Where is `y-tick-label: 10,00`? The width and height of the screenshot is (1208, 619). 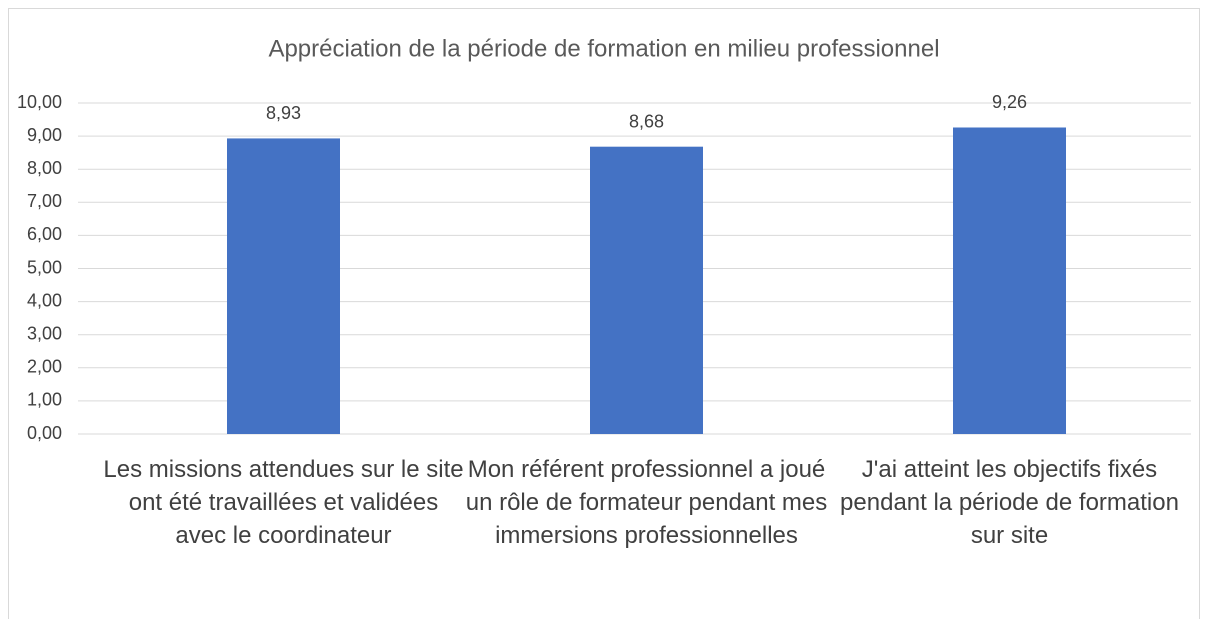
y-tick-label: 10,00 is located at coordinates (39, 102).